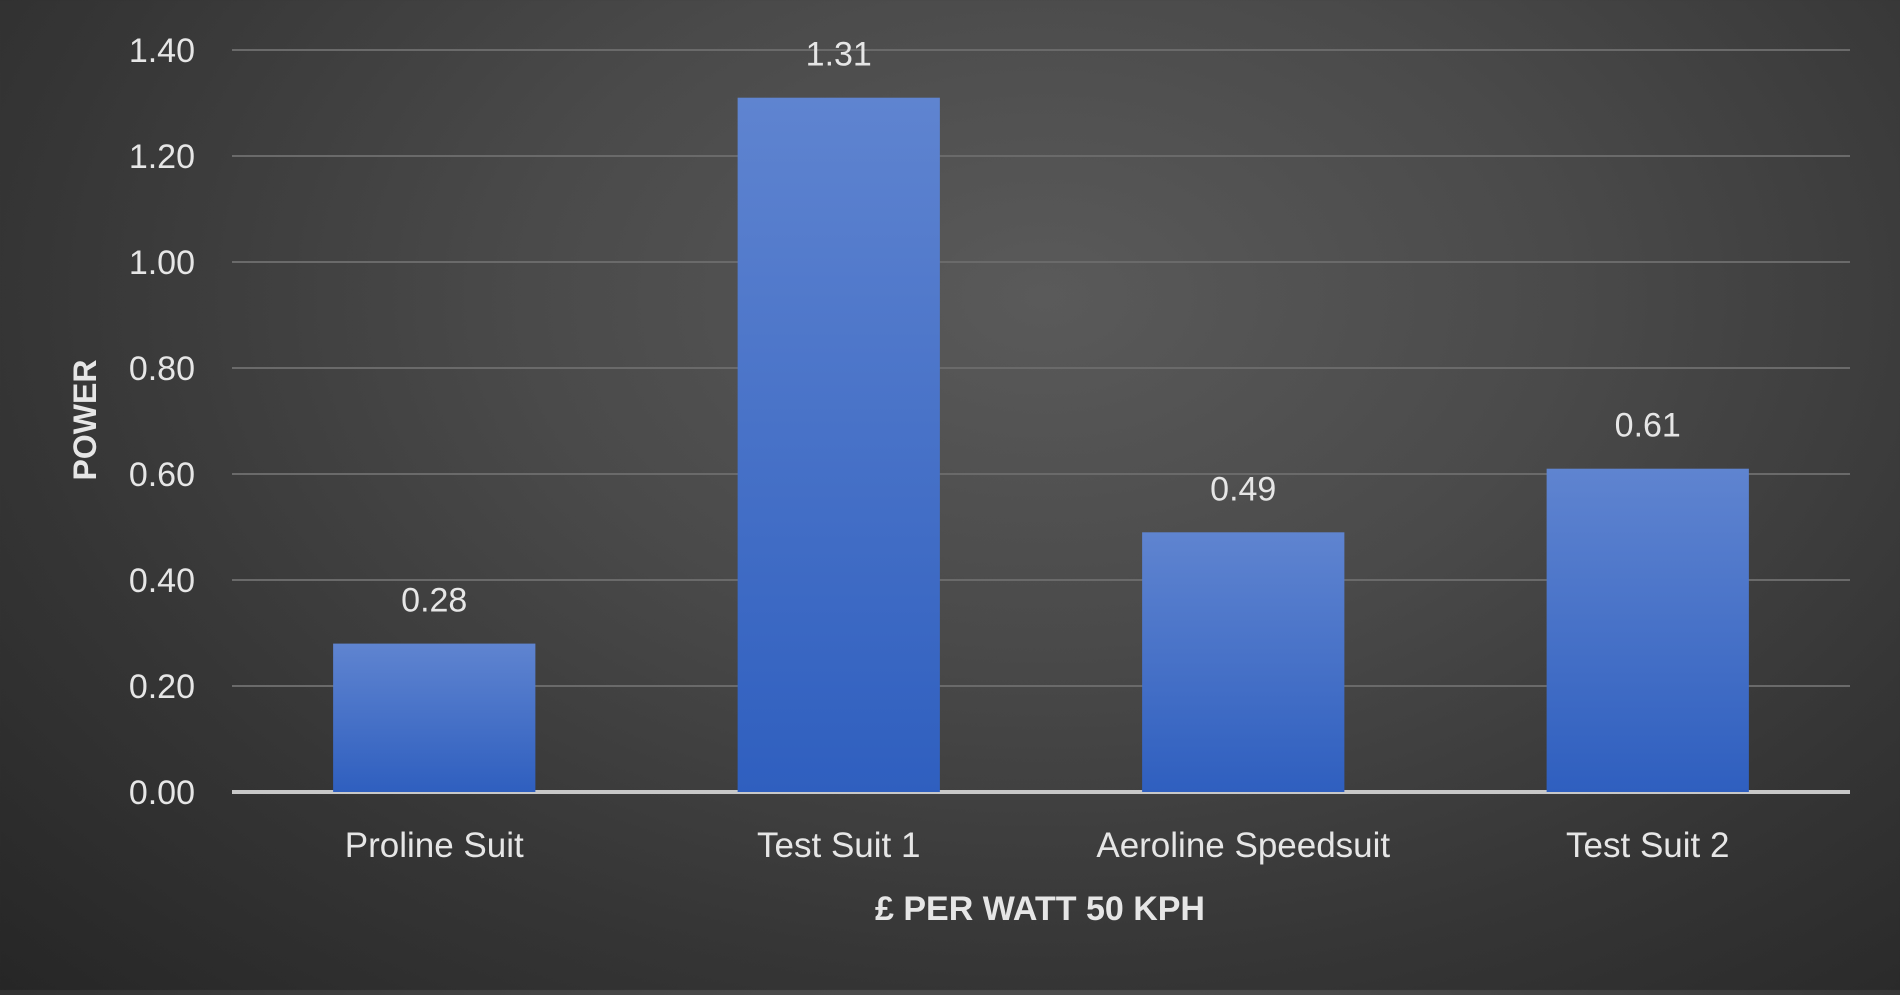 This screenshot has height=995, width=1900. Describe the element at coordinates (162, 687) in the screenshot. I see `y-tick-label: 0.20` at that location.